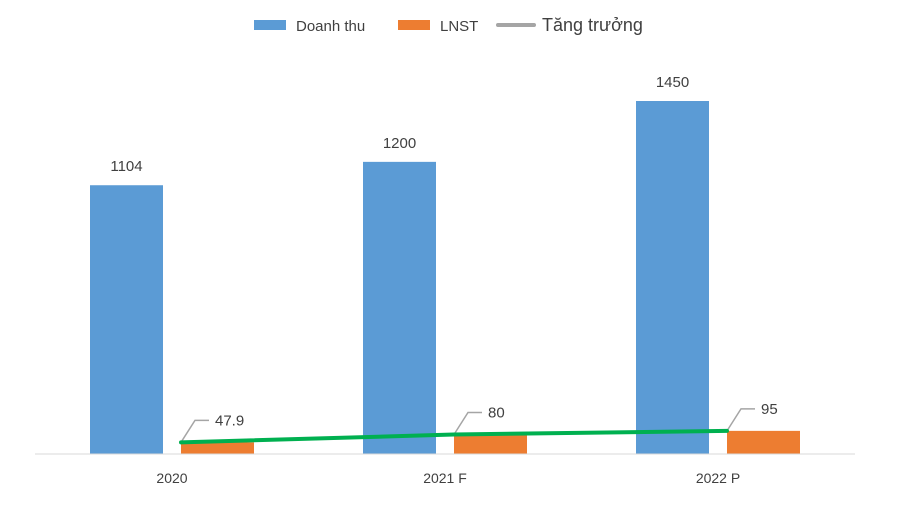 This screenshot has width=900, height=508. Describe the element at coordinates (399, 143) in the screenshot. I see `data-label-doanh-thu: 1200` at that location.